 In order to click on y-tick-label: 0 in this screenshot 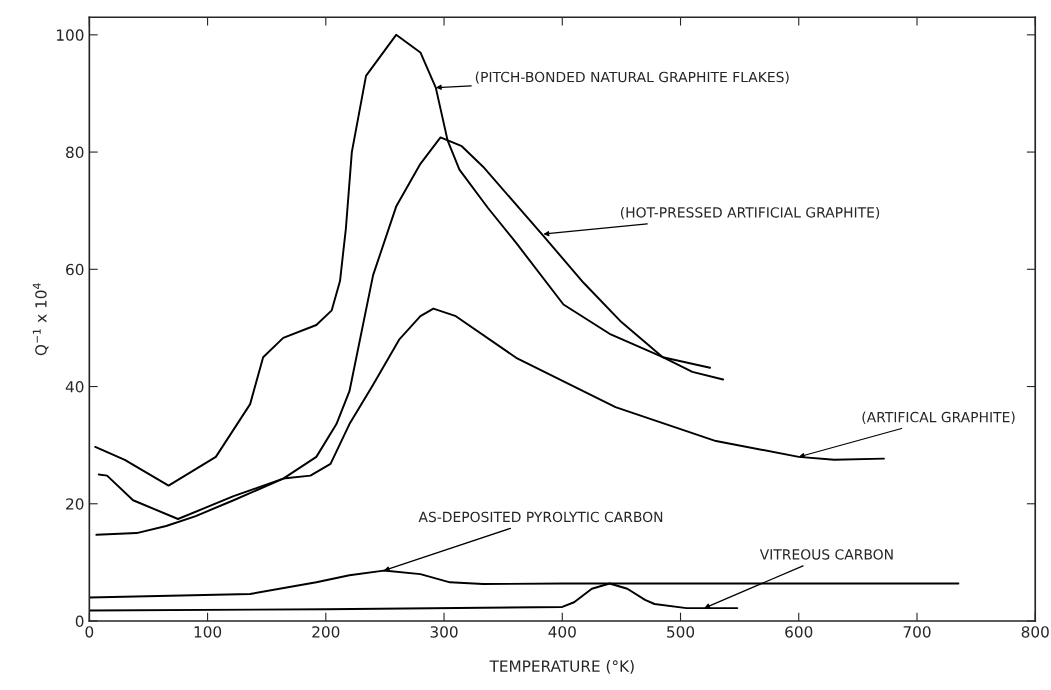, I will do `click(79, 621)`.